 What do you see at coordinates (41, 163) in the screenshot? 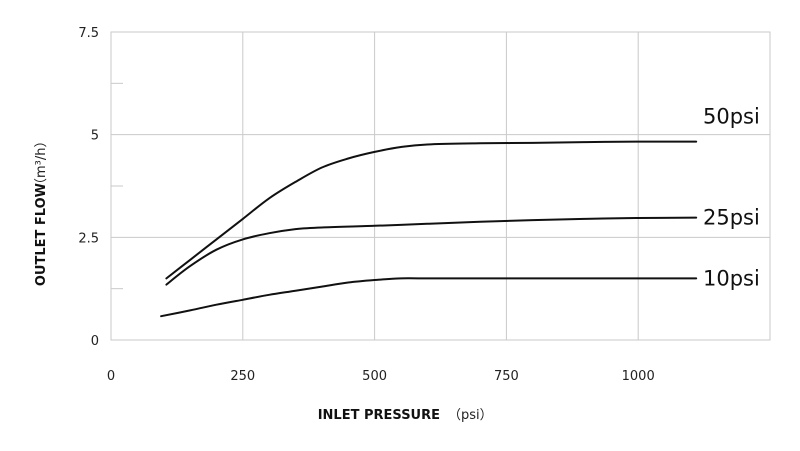
I see `y-axis-unit: （m³/h）` at bounding box center [41, 163].